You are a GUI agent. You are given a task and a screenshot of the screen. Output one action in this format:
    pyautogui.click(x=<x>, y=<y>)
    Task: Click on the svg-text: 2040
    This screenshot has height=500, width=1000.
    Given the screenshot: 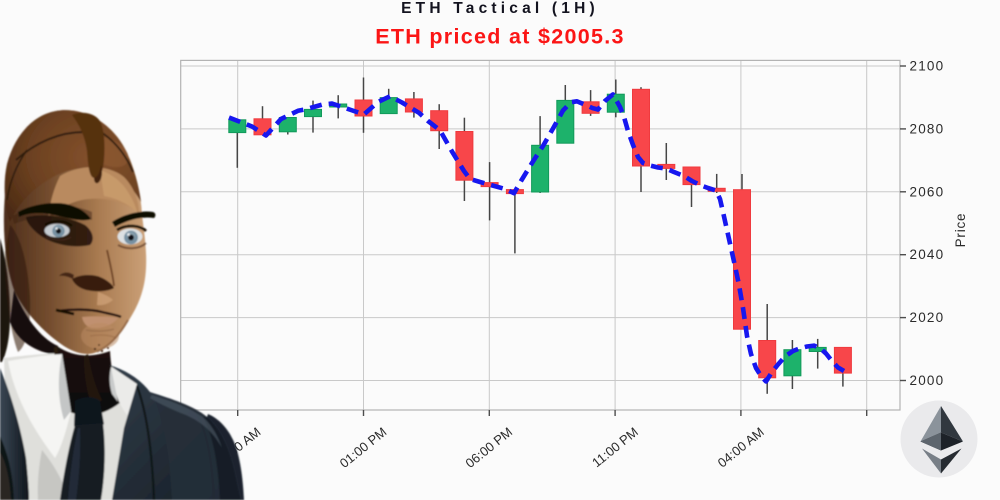 What is the action you would take?
    pyautogui.click(x=927, y=254)
    